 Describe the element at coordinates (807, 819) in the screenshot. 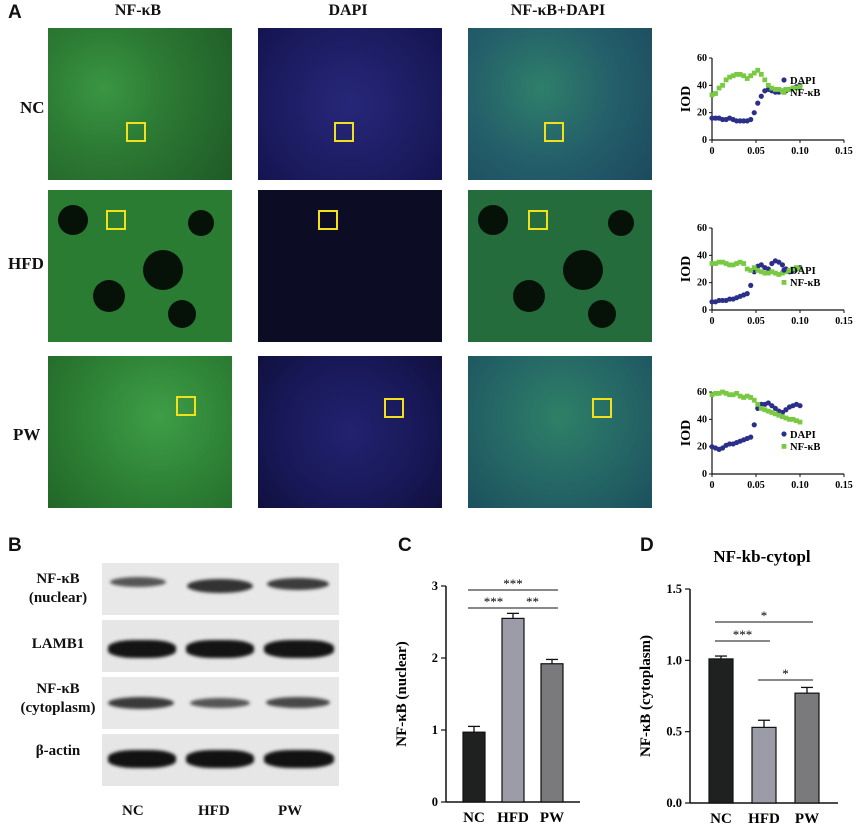

I see `category-label: PW` at that location.